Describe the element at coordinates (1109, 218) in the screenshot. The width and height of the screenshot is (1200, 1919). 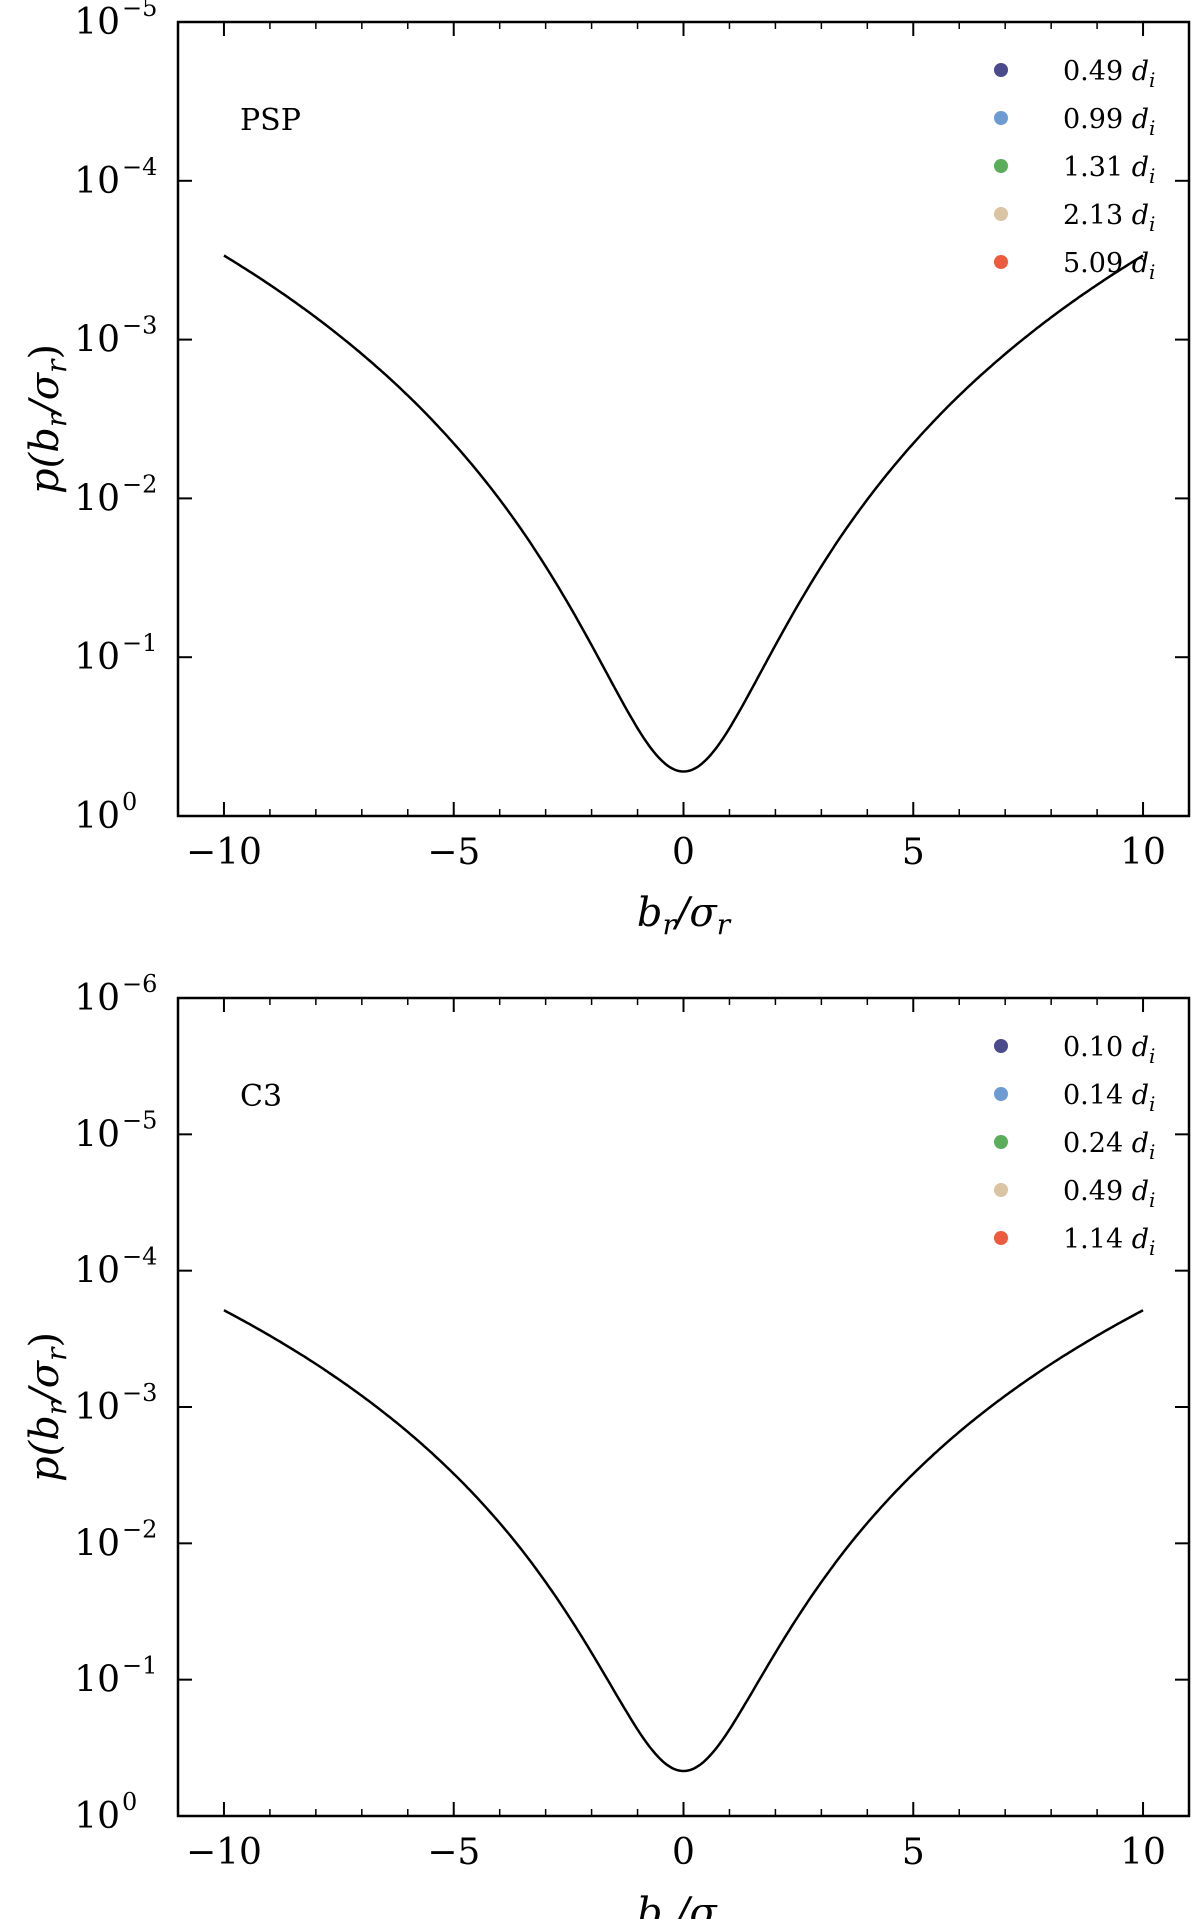
I see `legend-entry: 2.13 di` at that location.